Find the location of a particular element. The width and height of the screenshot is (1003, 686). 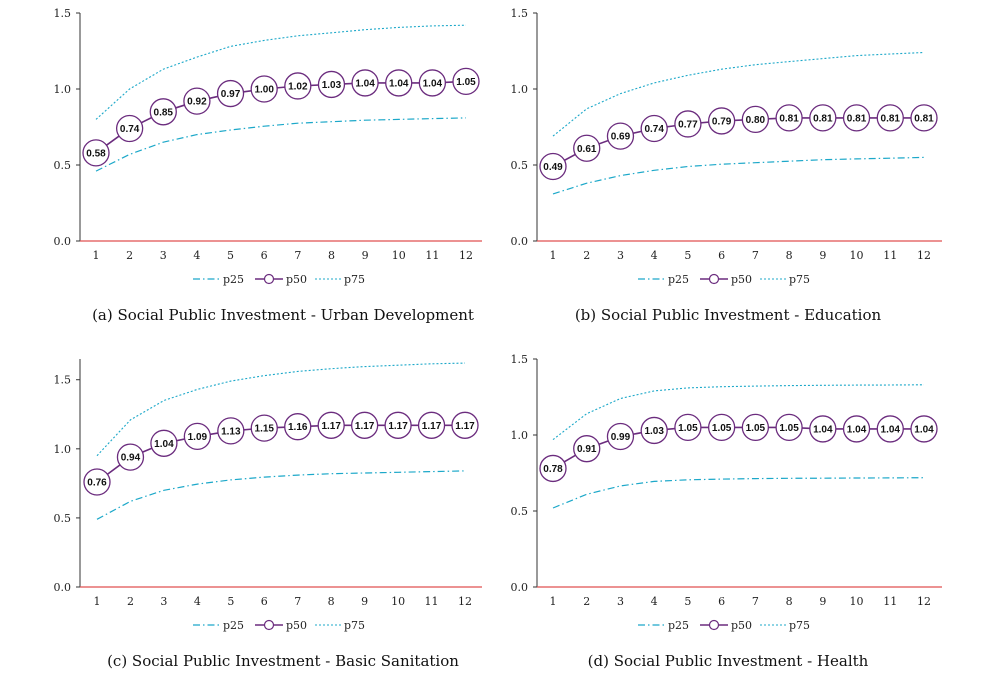

p50-data-label: 1.00 is located at coordinates (264, 90).